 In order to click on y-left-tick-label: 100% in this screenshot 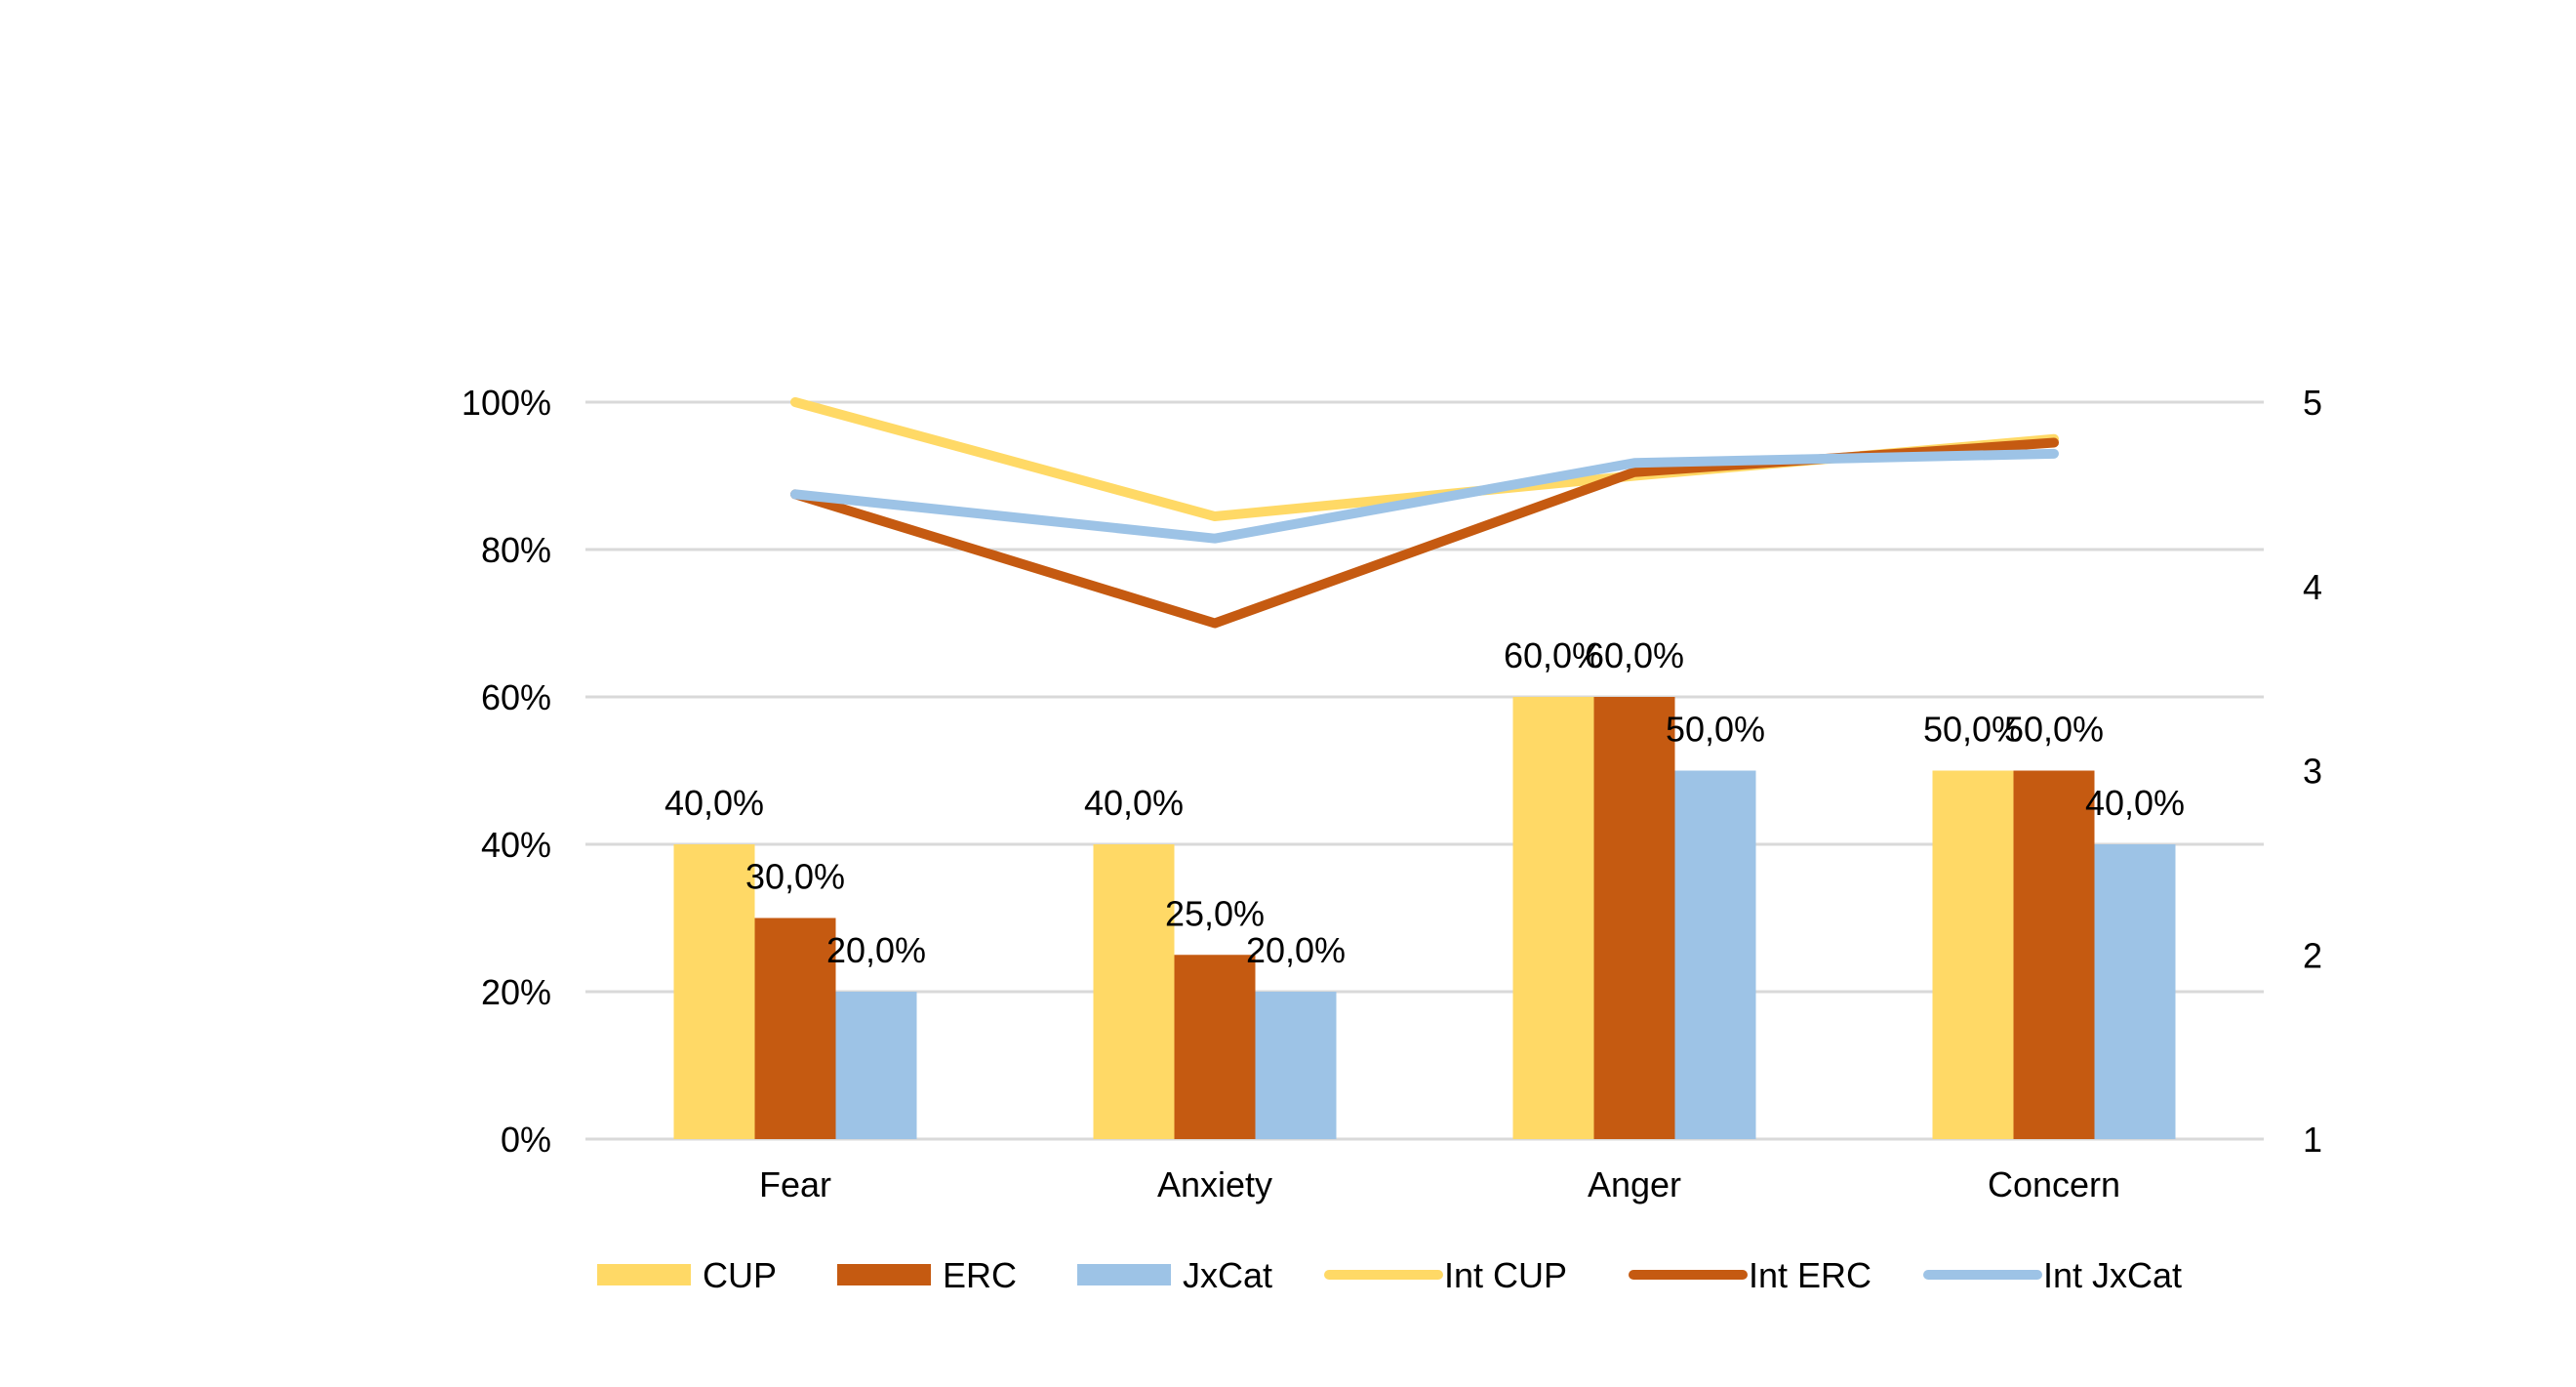, I will do `click(506, 403)`.